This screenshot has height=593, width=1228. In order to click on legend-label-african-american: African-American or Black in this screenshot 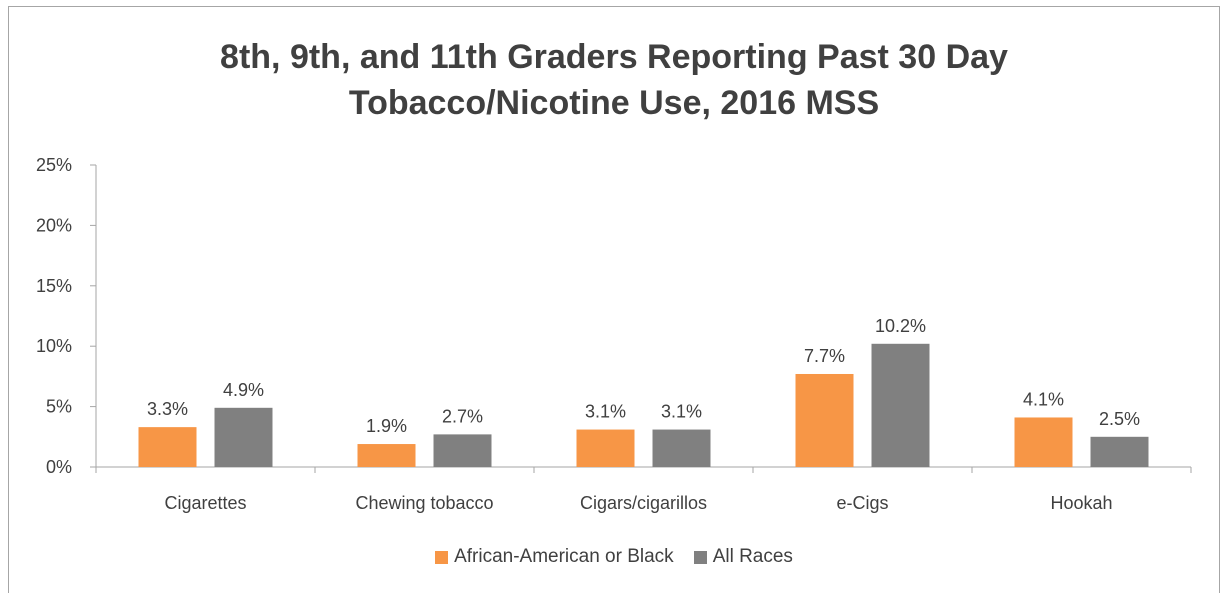, I will do `click(564, 556)`.